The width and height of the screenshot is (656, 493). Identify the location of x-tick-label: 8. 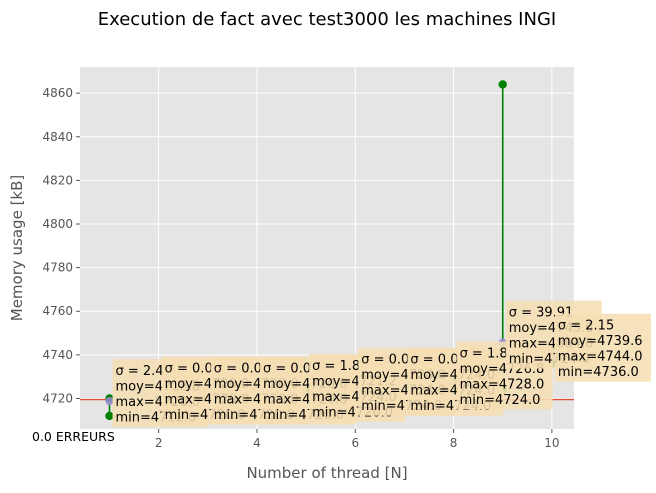
(454, 443).